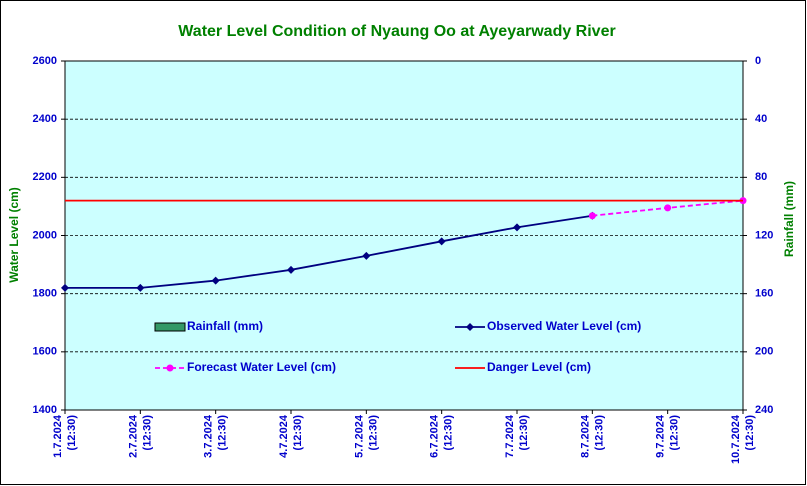  Describe the element at coordinates (539, 367) in the screenshot. I see `legend-label: Danger Level (cm)` at that location.